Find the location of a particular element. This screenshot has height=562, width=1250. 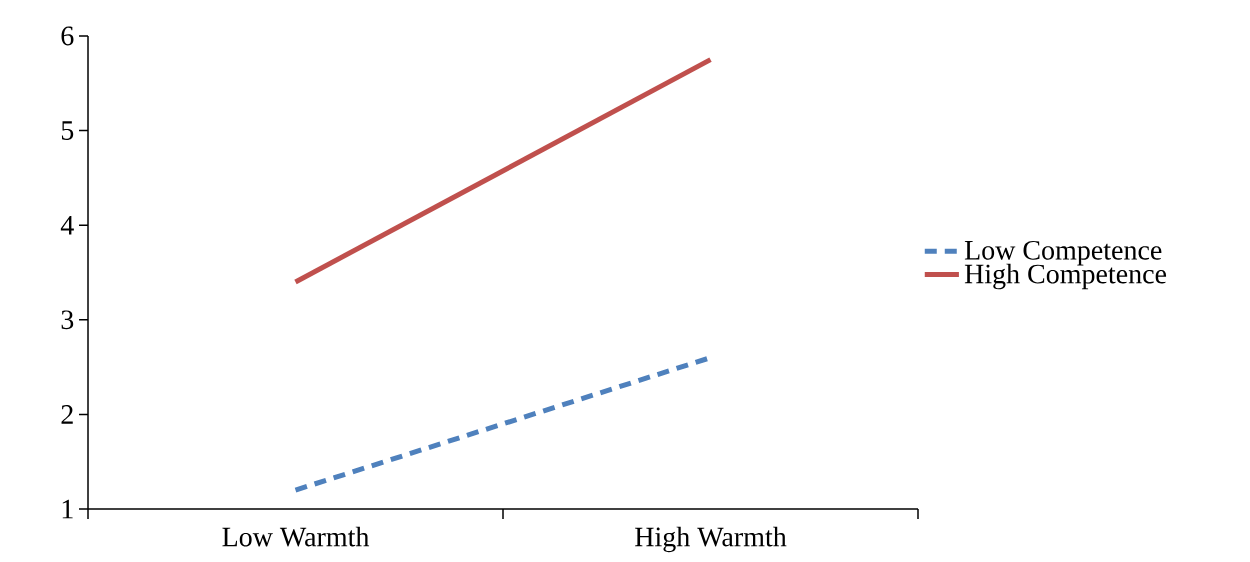

y-tick-label: 5 is located at coordinates (67, 130).